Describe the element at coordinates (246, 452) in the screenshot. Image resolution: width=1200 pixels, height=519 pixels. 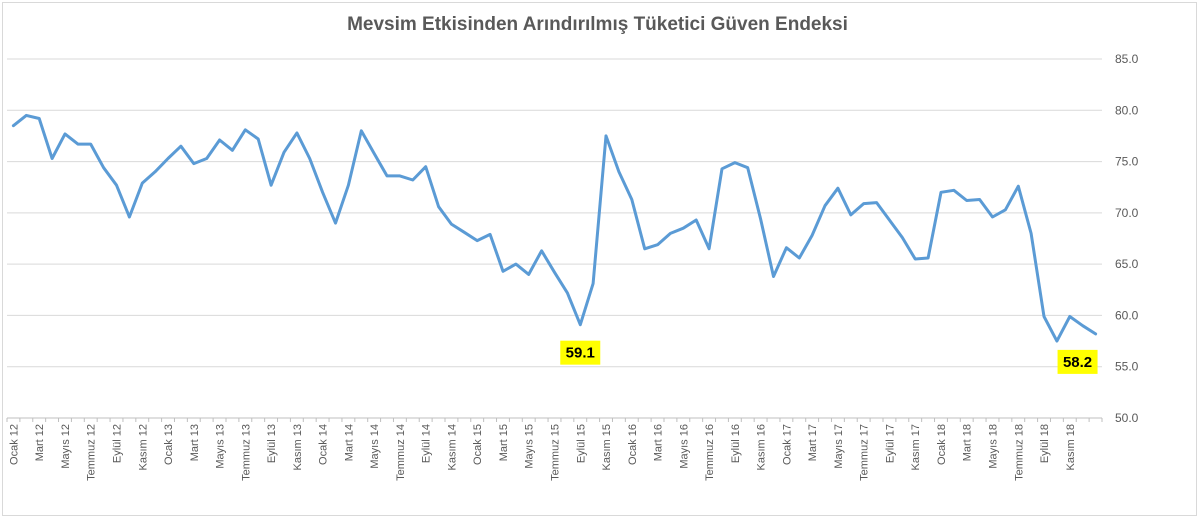
I see `x-tick-label: Temmuz 13` at that location.